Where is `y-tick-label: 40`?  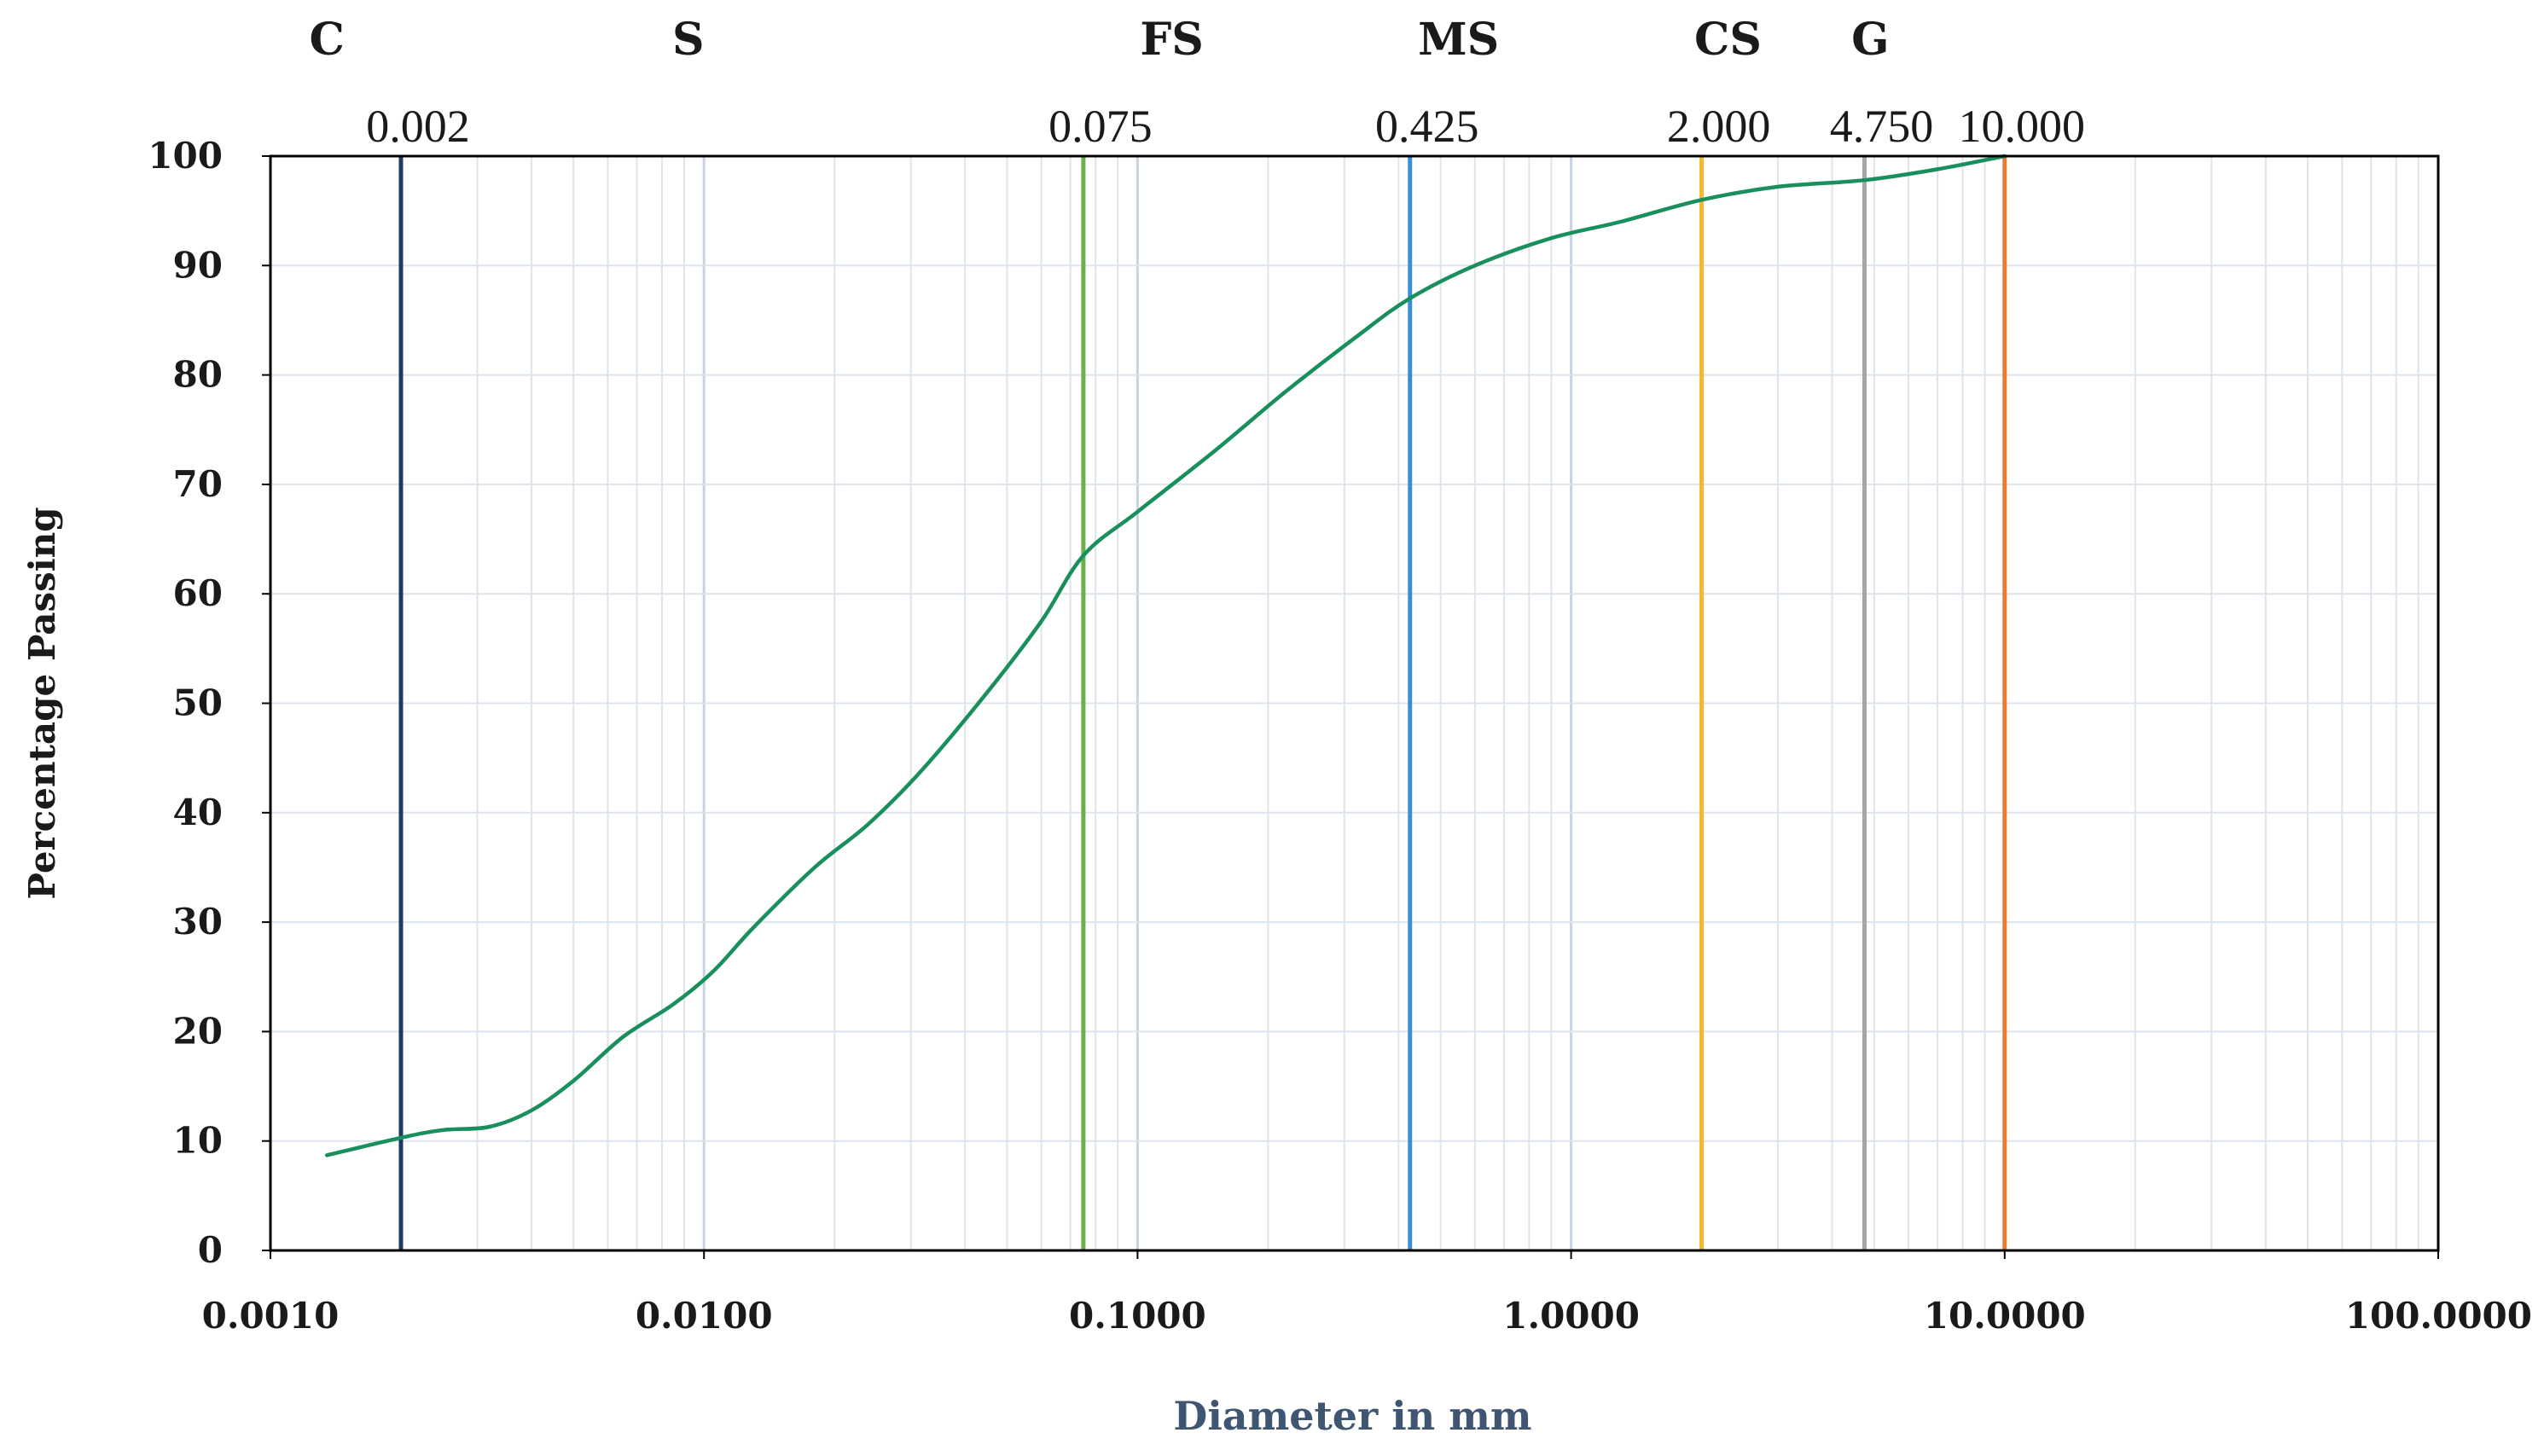 y-tick-label: 40 is located at coordinates (198, 812).